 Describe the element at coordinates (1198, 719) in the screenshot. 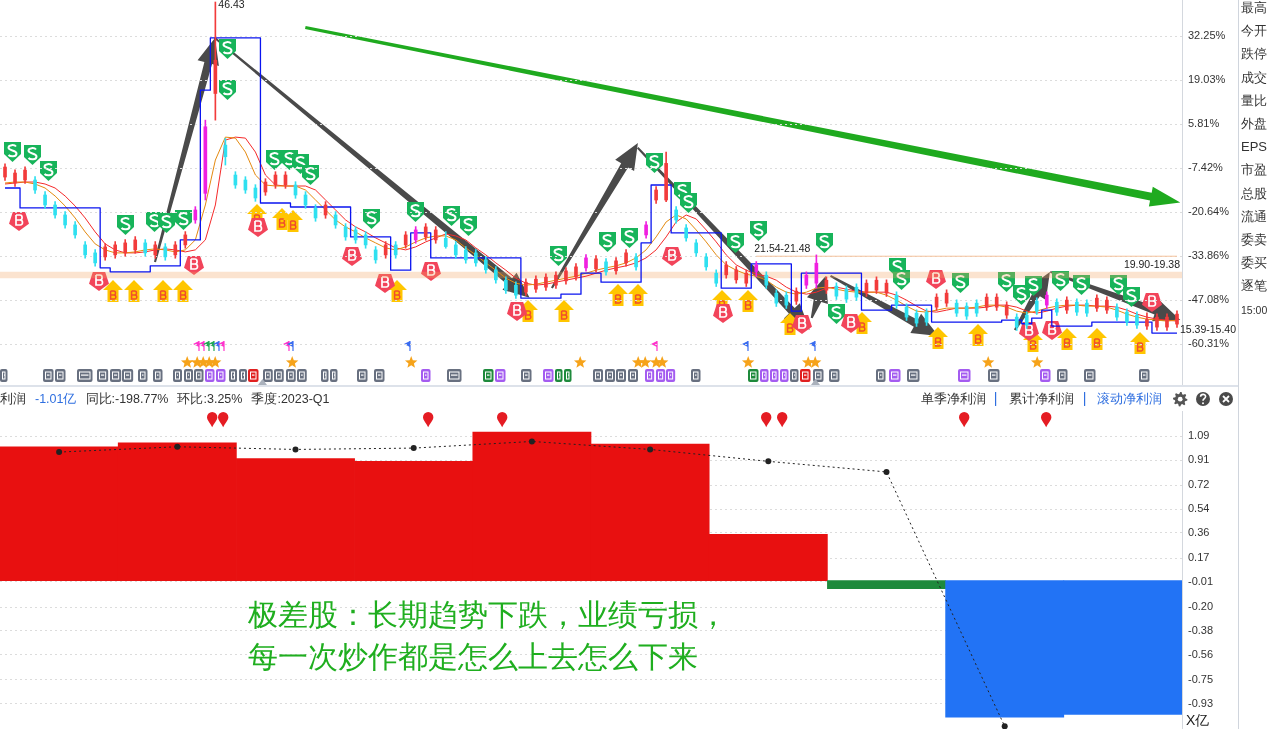

I see `y-axis-title: X亿` at that location.